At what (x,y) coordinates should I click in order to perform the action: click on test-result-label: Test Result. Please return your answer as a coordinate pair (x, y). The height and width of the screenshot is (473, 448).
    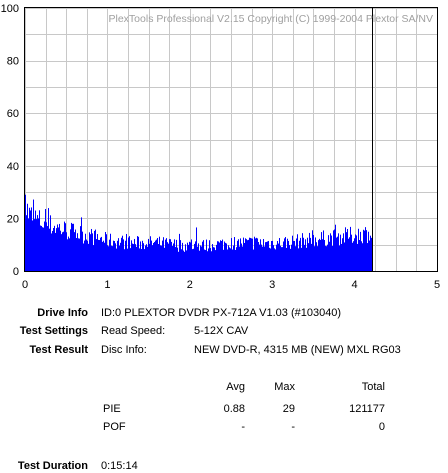
    Looking at the image, I should click on (58, 350).